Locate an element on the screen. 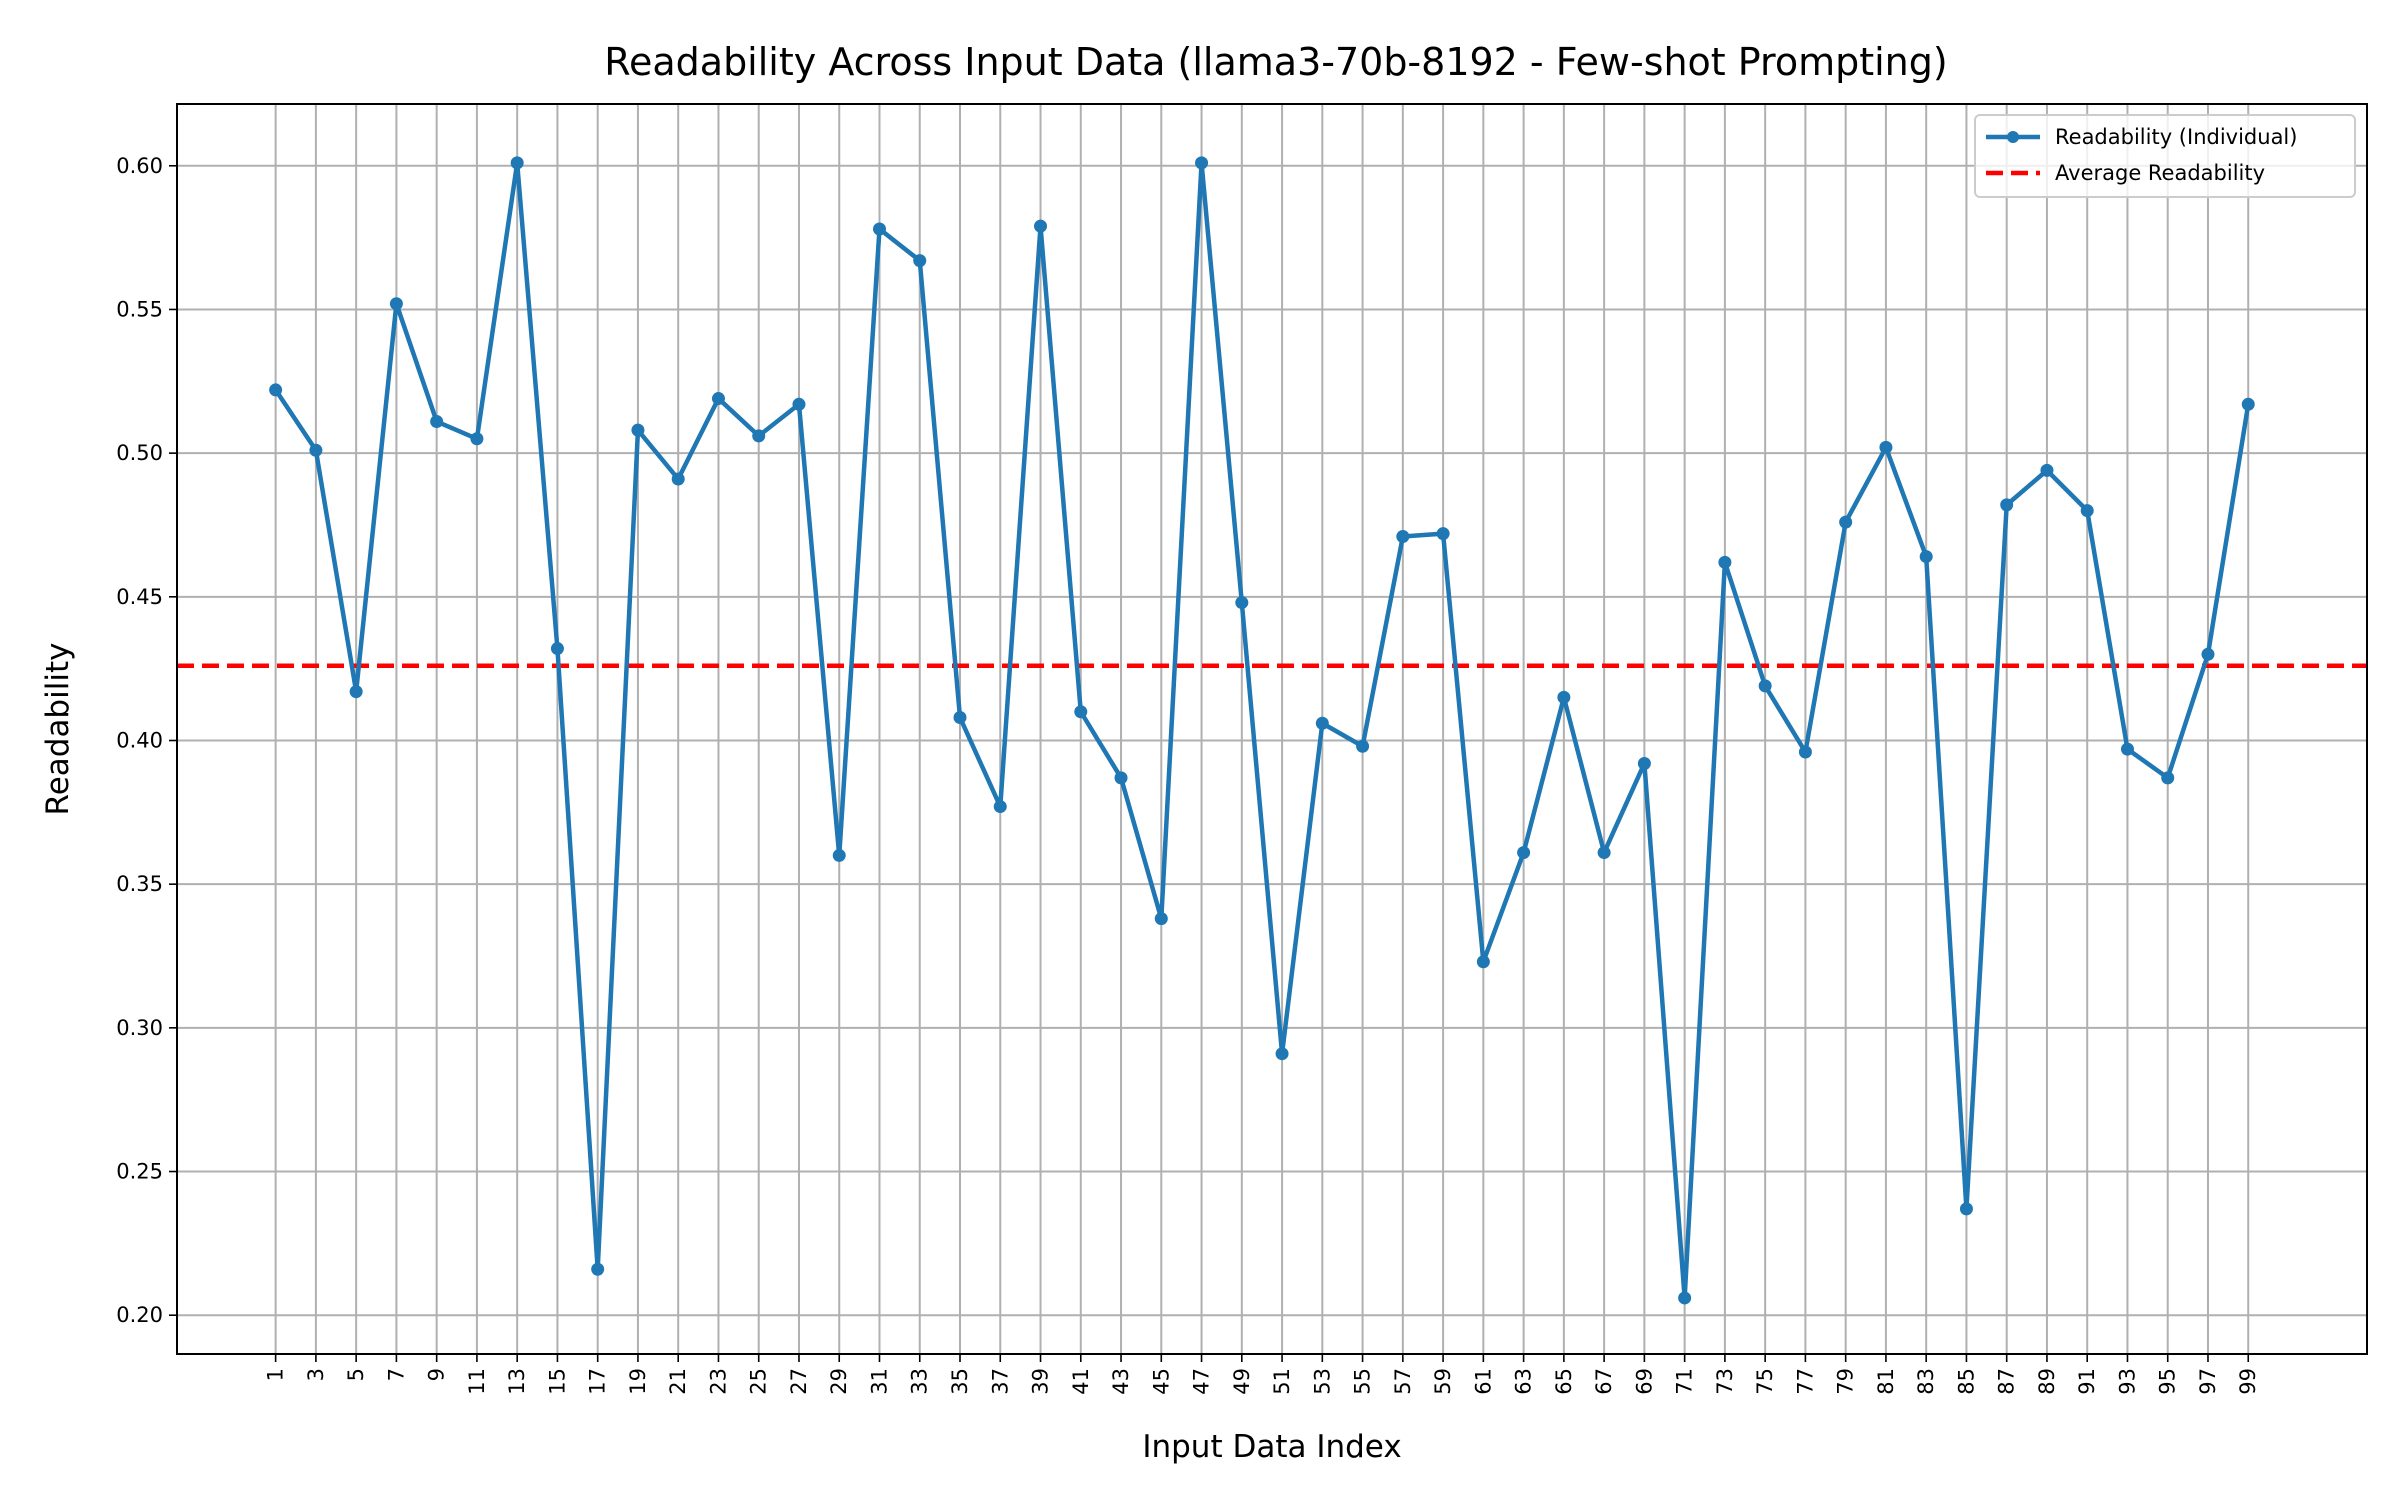 The width and height of the screenshot is (2400, 1500). x-tick-label: 5 is located at coordinates (356, 1374).